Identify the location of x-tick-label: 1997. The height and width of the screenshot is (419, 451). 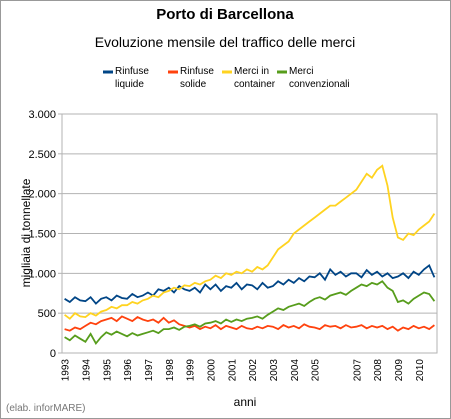
(149, 370).